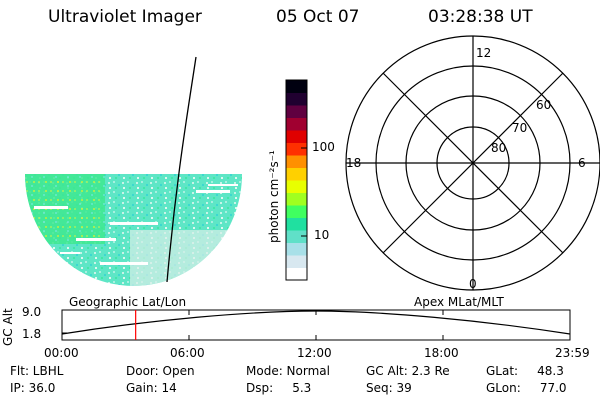  What do you see at coordinates (459, 302) in the screenshot?
I see `apex-label: Apex MLat/MLT` at bounding box center [459, 302].